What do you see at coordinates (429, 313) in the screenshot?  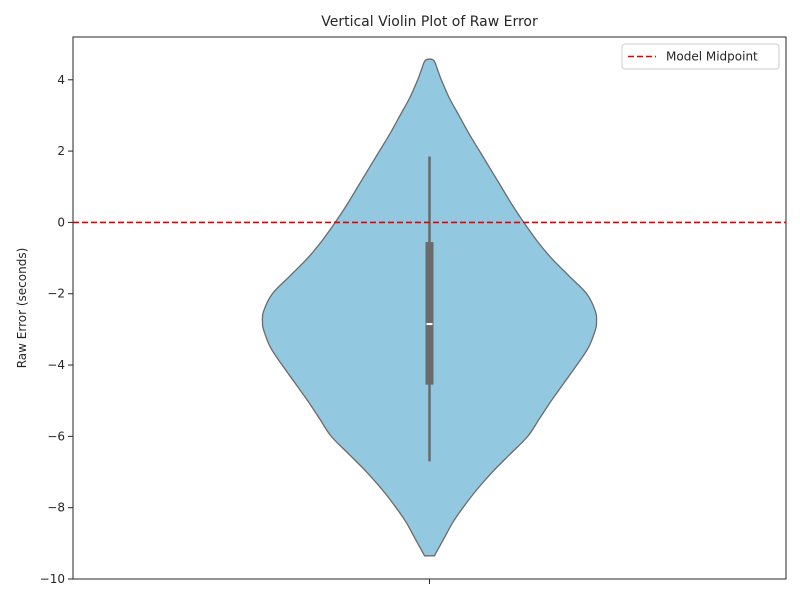 I see `violin-iqr-box` at bounding box center [429, 313].